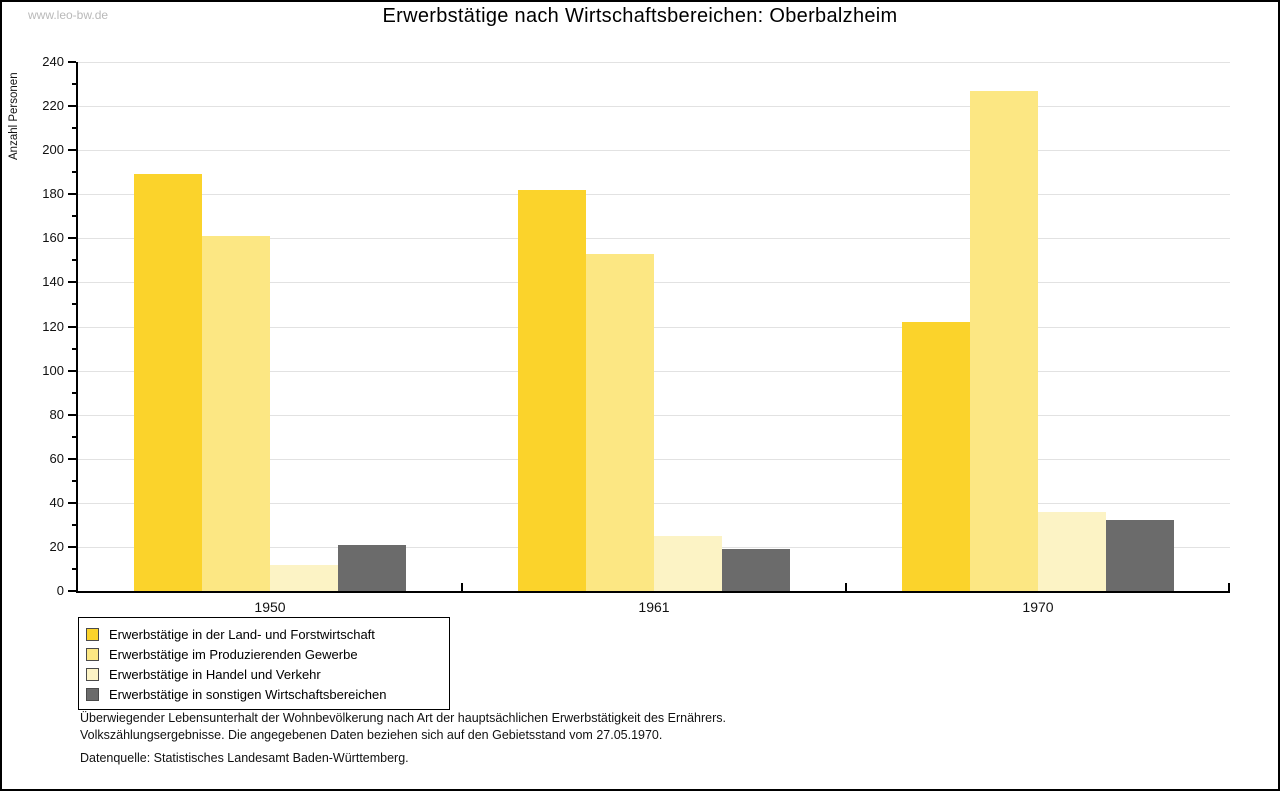 The height and width of the screenshot is (791, 1280). Describe the element at coordinates (53, 281) in the screenshot. I see `y-axis-tick-label: 140` at that location.